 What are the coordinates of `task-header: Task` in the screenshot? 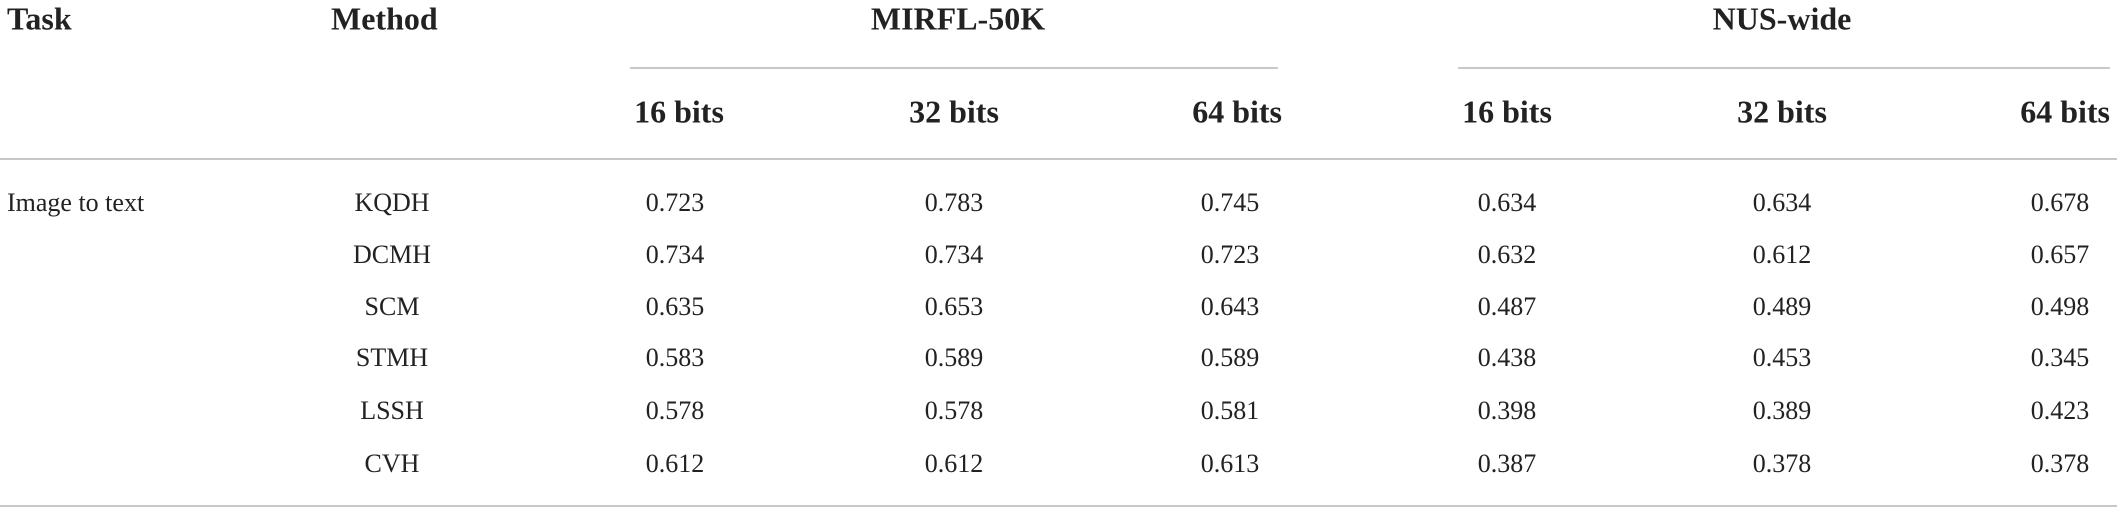 It's located at (39, 18).